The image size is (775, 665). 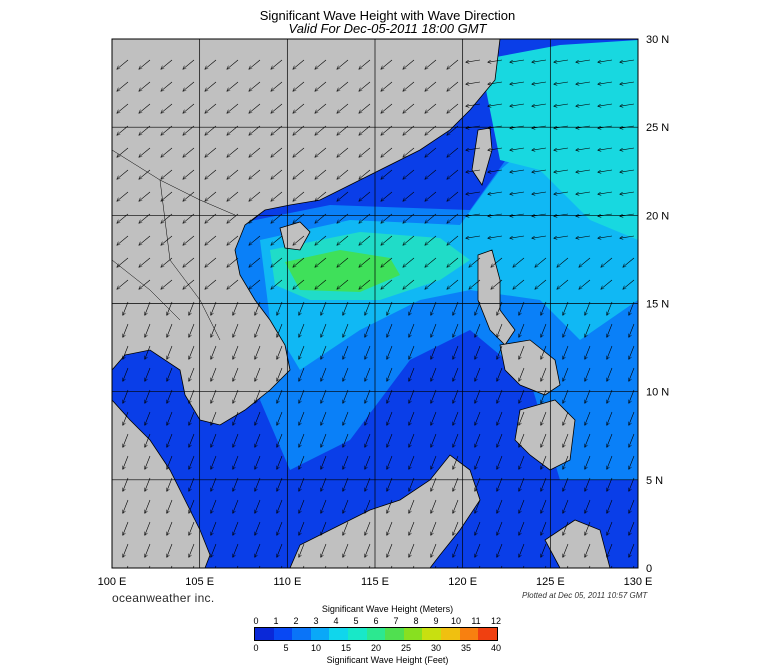 What do you see at coordinates (387, 648) in the screenshot?
I see `legend-feet-ticks: 0 5 10 15 20 25 30 35 40` at bounding box center [387, 648].